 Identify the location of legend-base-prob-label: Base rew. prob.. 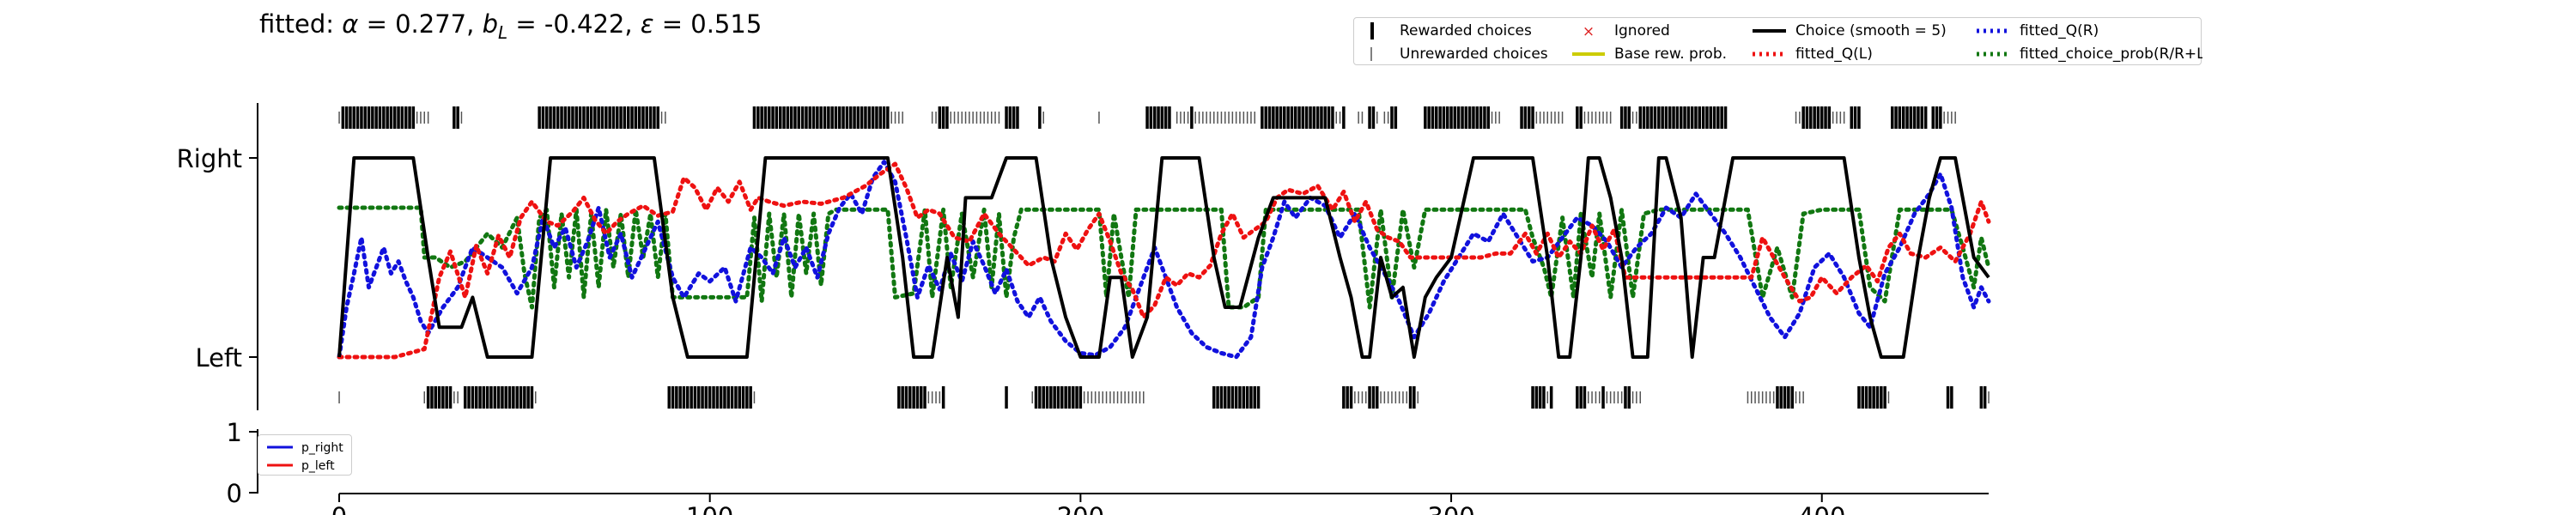
(1671, 54).